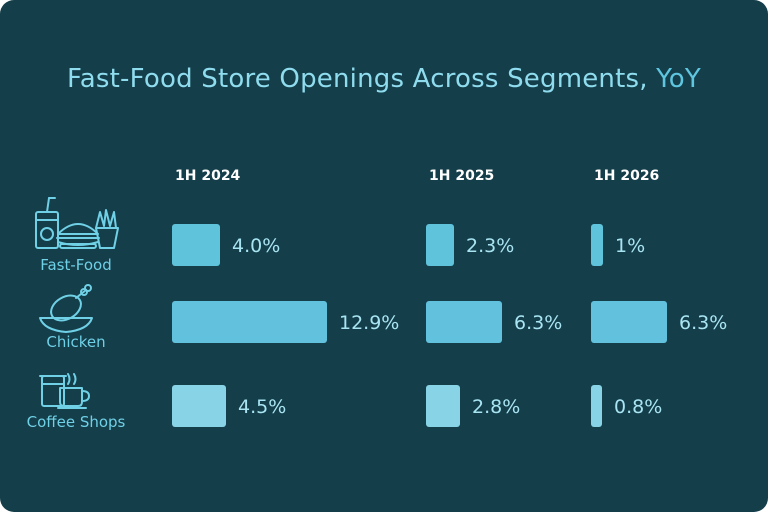  Describe the element at coordinates (626, 176) in the screenshot. I see `period-header: 1H 2026` at that location.